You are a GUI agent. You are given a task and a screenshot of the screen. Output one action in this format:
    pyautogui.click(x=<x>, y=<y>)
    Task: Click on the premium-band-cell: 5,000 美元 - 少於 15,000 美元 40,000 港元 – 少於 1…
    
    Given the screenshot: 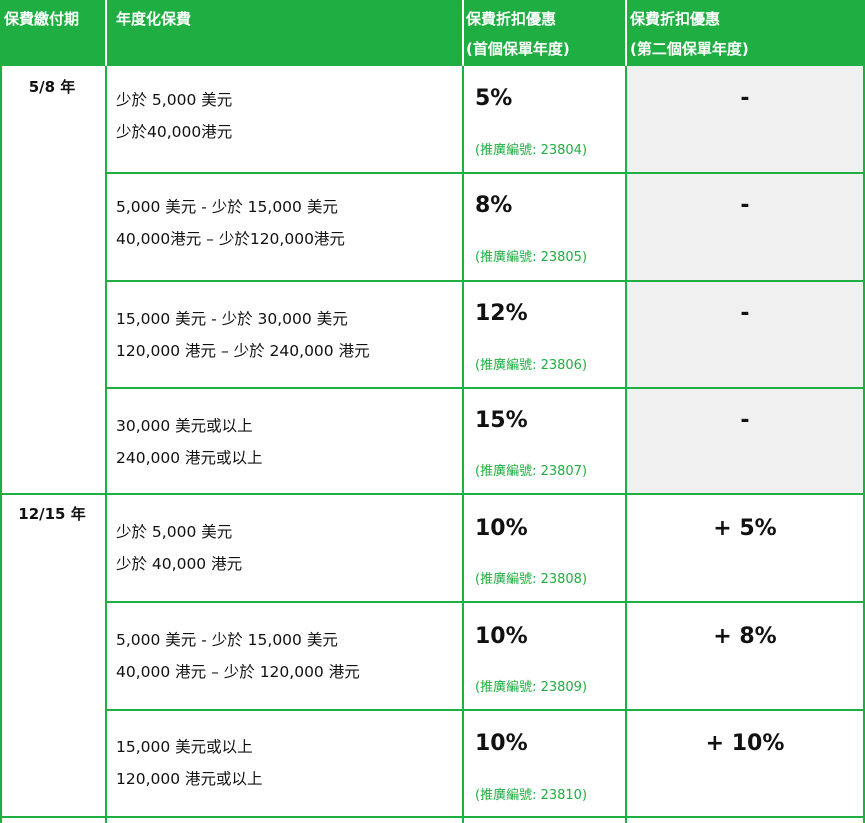 What is the action you would take?
    pyautogui.click(x=238, y=656)
    